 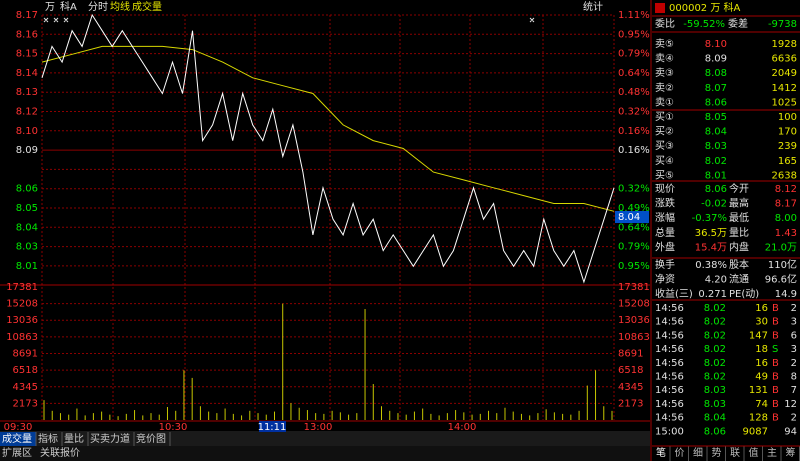 I want to click on panel-button: 势, so click(x=717, y=452).